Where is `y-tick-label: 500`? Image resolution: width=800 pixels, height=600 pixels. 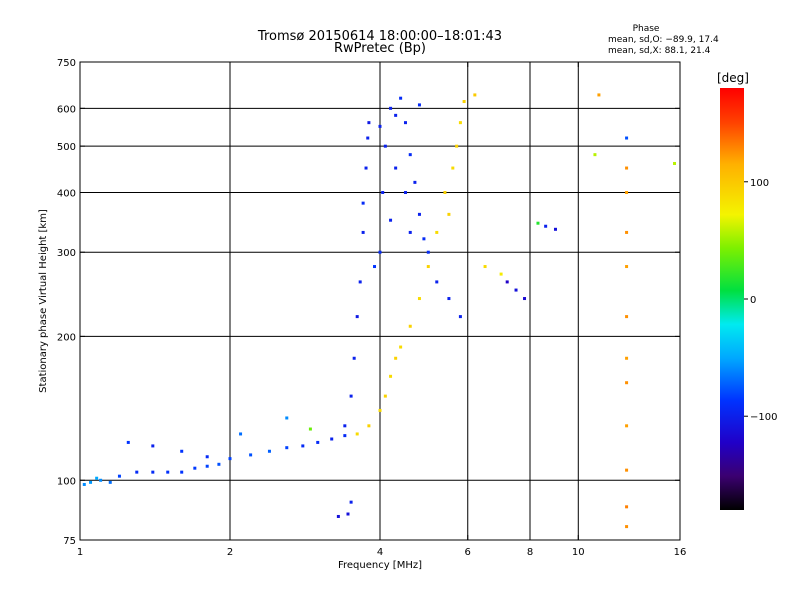
y-tick-label: 500 is located at coordinates (66, 147).